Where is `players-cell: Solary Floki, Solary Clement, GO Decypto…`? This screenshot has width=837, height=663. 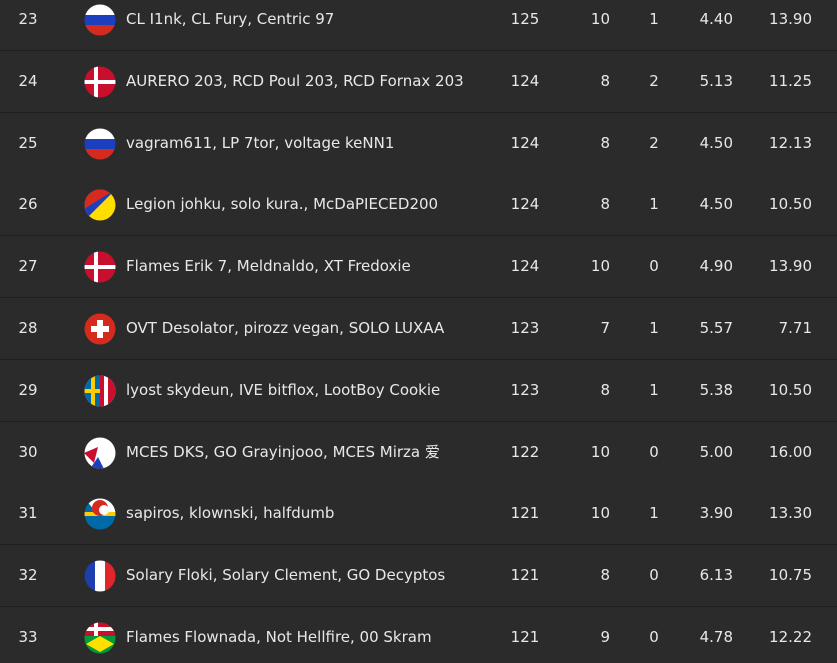 players-cell: Solary Floki, Solary Clement, GO Decypto… is located at coordinates (306, 575).